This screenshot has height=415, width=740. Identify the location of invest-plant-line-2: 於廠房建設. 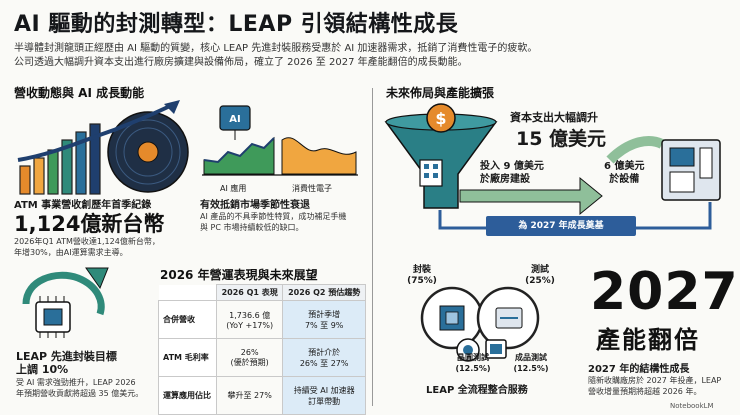
(505, 179).